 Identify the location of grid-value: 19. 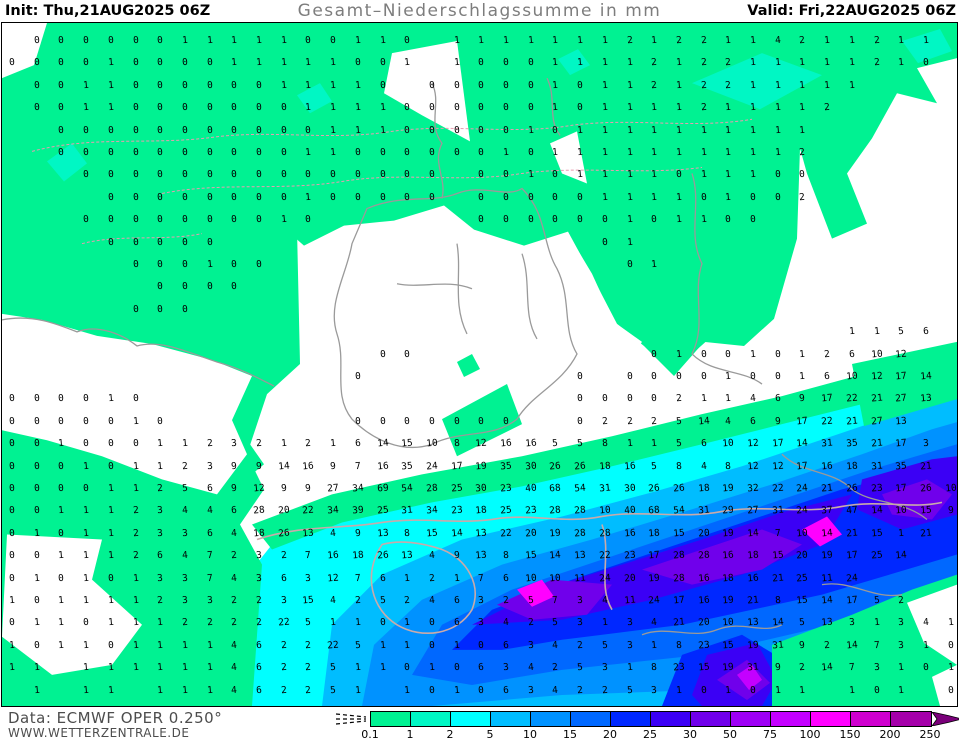
(827, 555).